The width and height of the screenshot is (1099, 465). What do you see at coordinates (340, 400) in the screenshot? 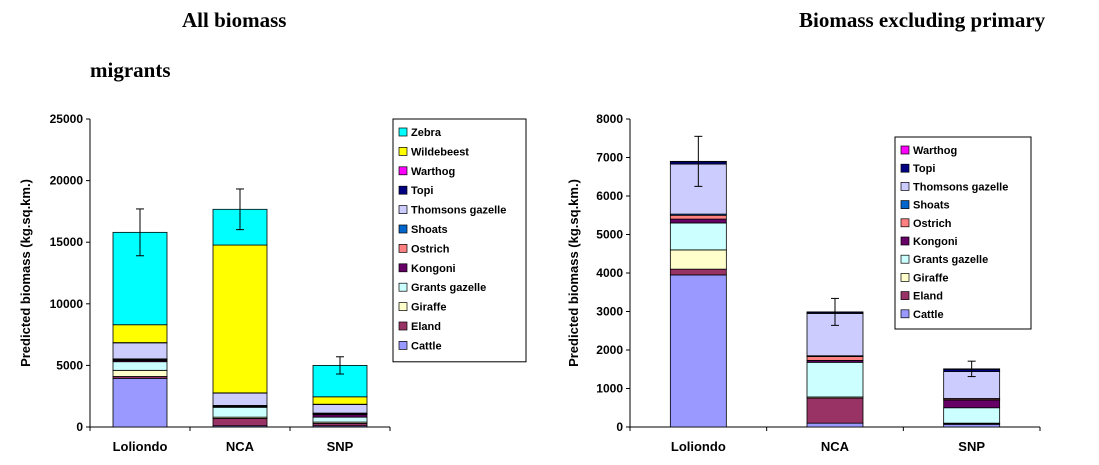
I see `bar-wildebeest-snp` at bounding box center [340, 400].